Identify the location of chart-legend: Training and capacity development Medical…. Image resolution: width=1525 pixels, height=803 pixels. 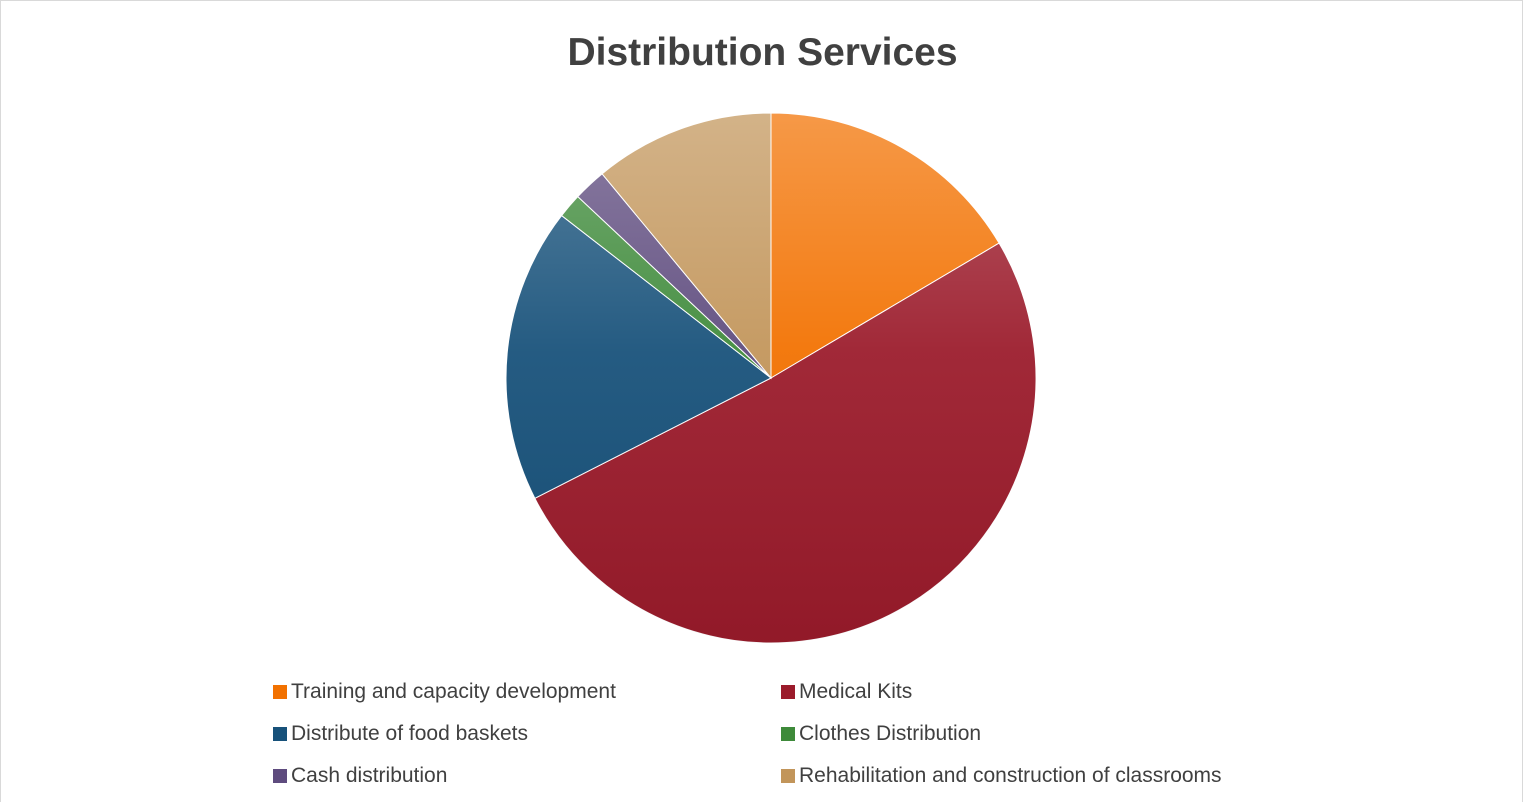
(773, 733).